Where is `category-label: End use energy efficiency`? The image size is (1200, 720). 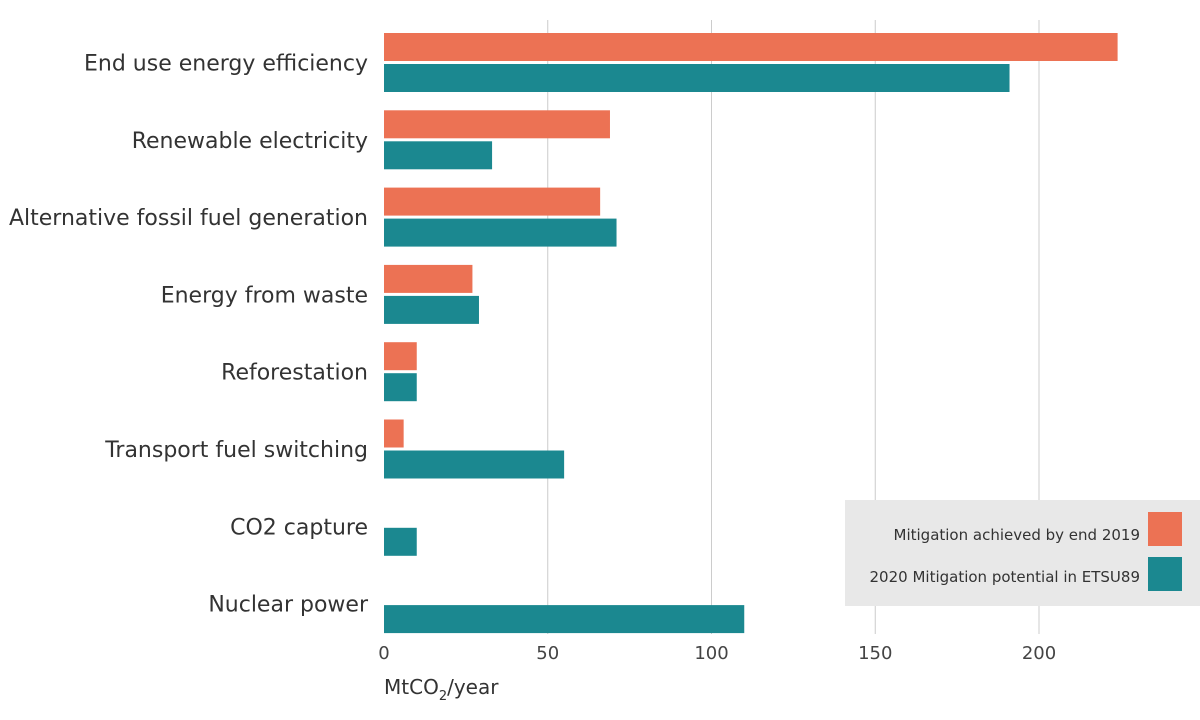
category-label: End use energy efficiency is located at coordinates (226, 64).